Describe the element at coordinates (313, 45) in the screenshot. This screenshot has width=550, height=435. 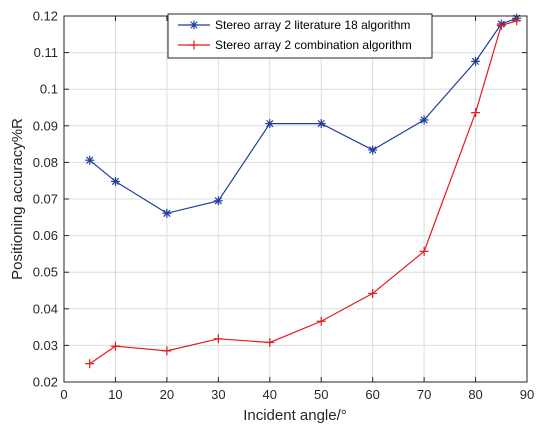
I see `legend-label-series-2: Stereo array 2 combination algorithm` at that location.